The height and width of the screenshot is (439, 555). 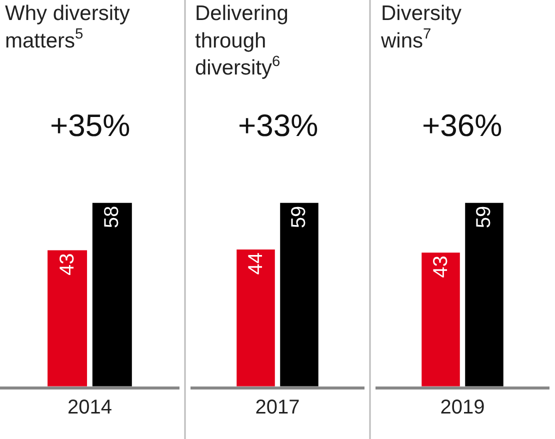 What do you see at coordinates (255, 263) in the screenshot?
I see `data-label: 44` at bounding box center [255, 263].